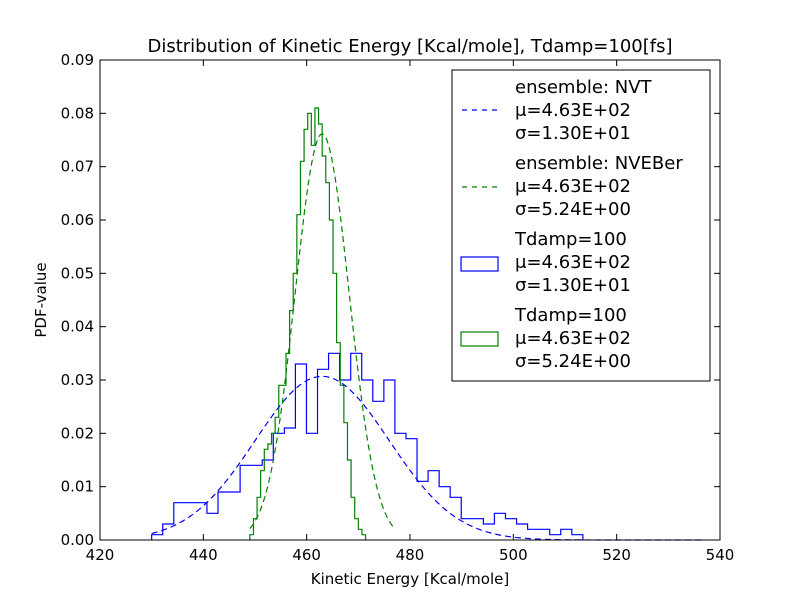  Describe the element at coordinates (77, 113) in the screenshot. I see `y-tick-label: 0.08` at that location.